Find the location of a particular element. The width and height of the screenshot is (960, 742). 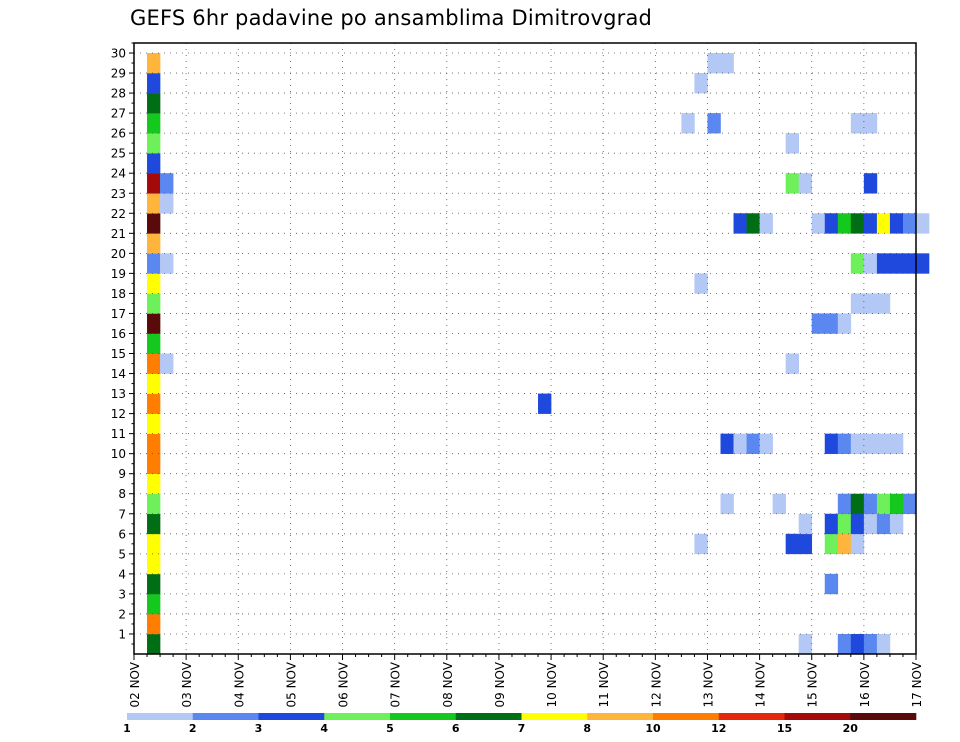

colorbar-label: 6 is located at coordinates (456, 728).